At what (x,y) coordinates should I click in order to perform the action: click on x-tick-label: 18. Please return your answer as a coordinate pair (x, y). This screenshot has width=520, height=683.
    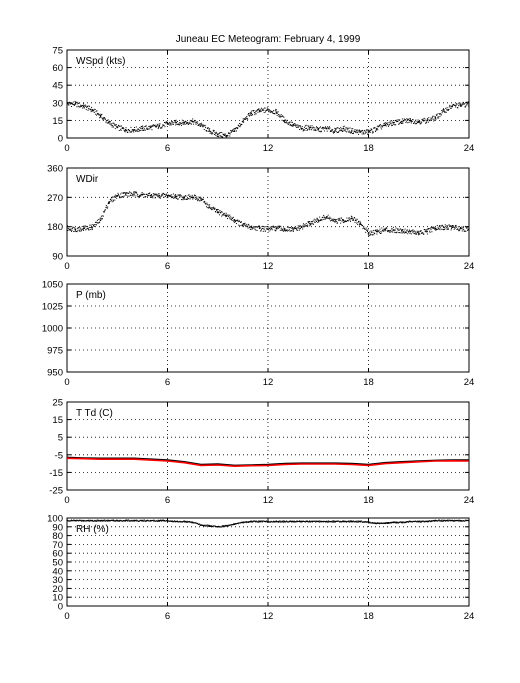
    Looking at the image, I should click on (368, 616).